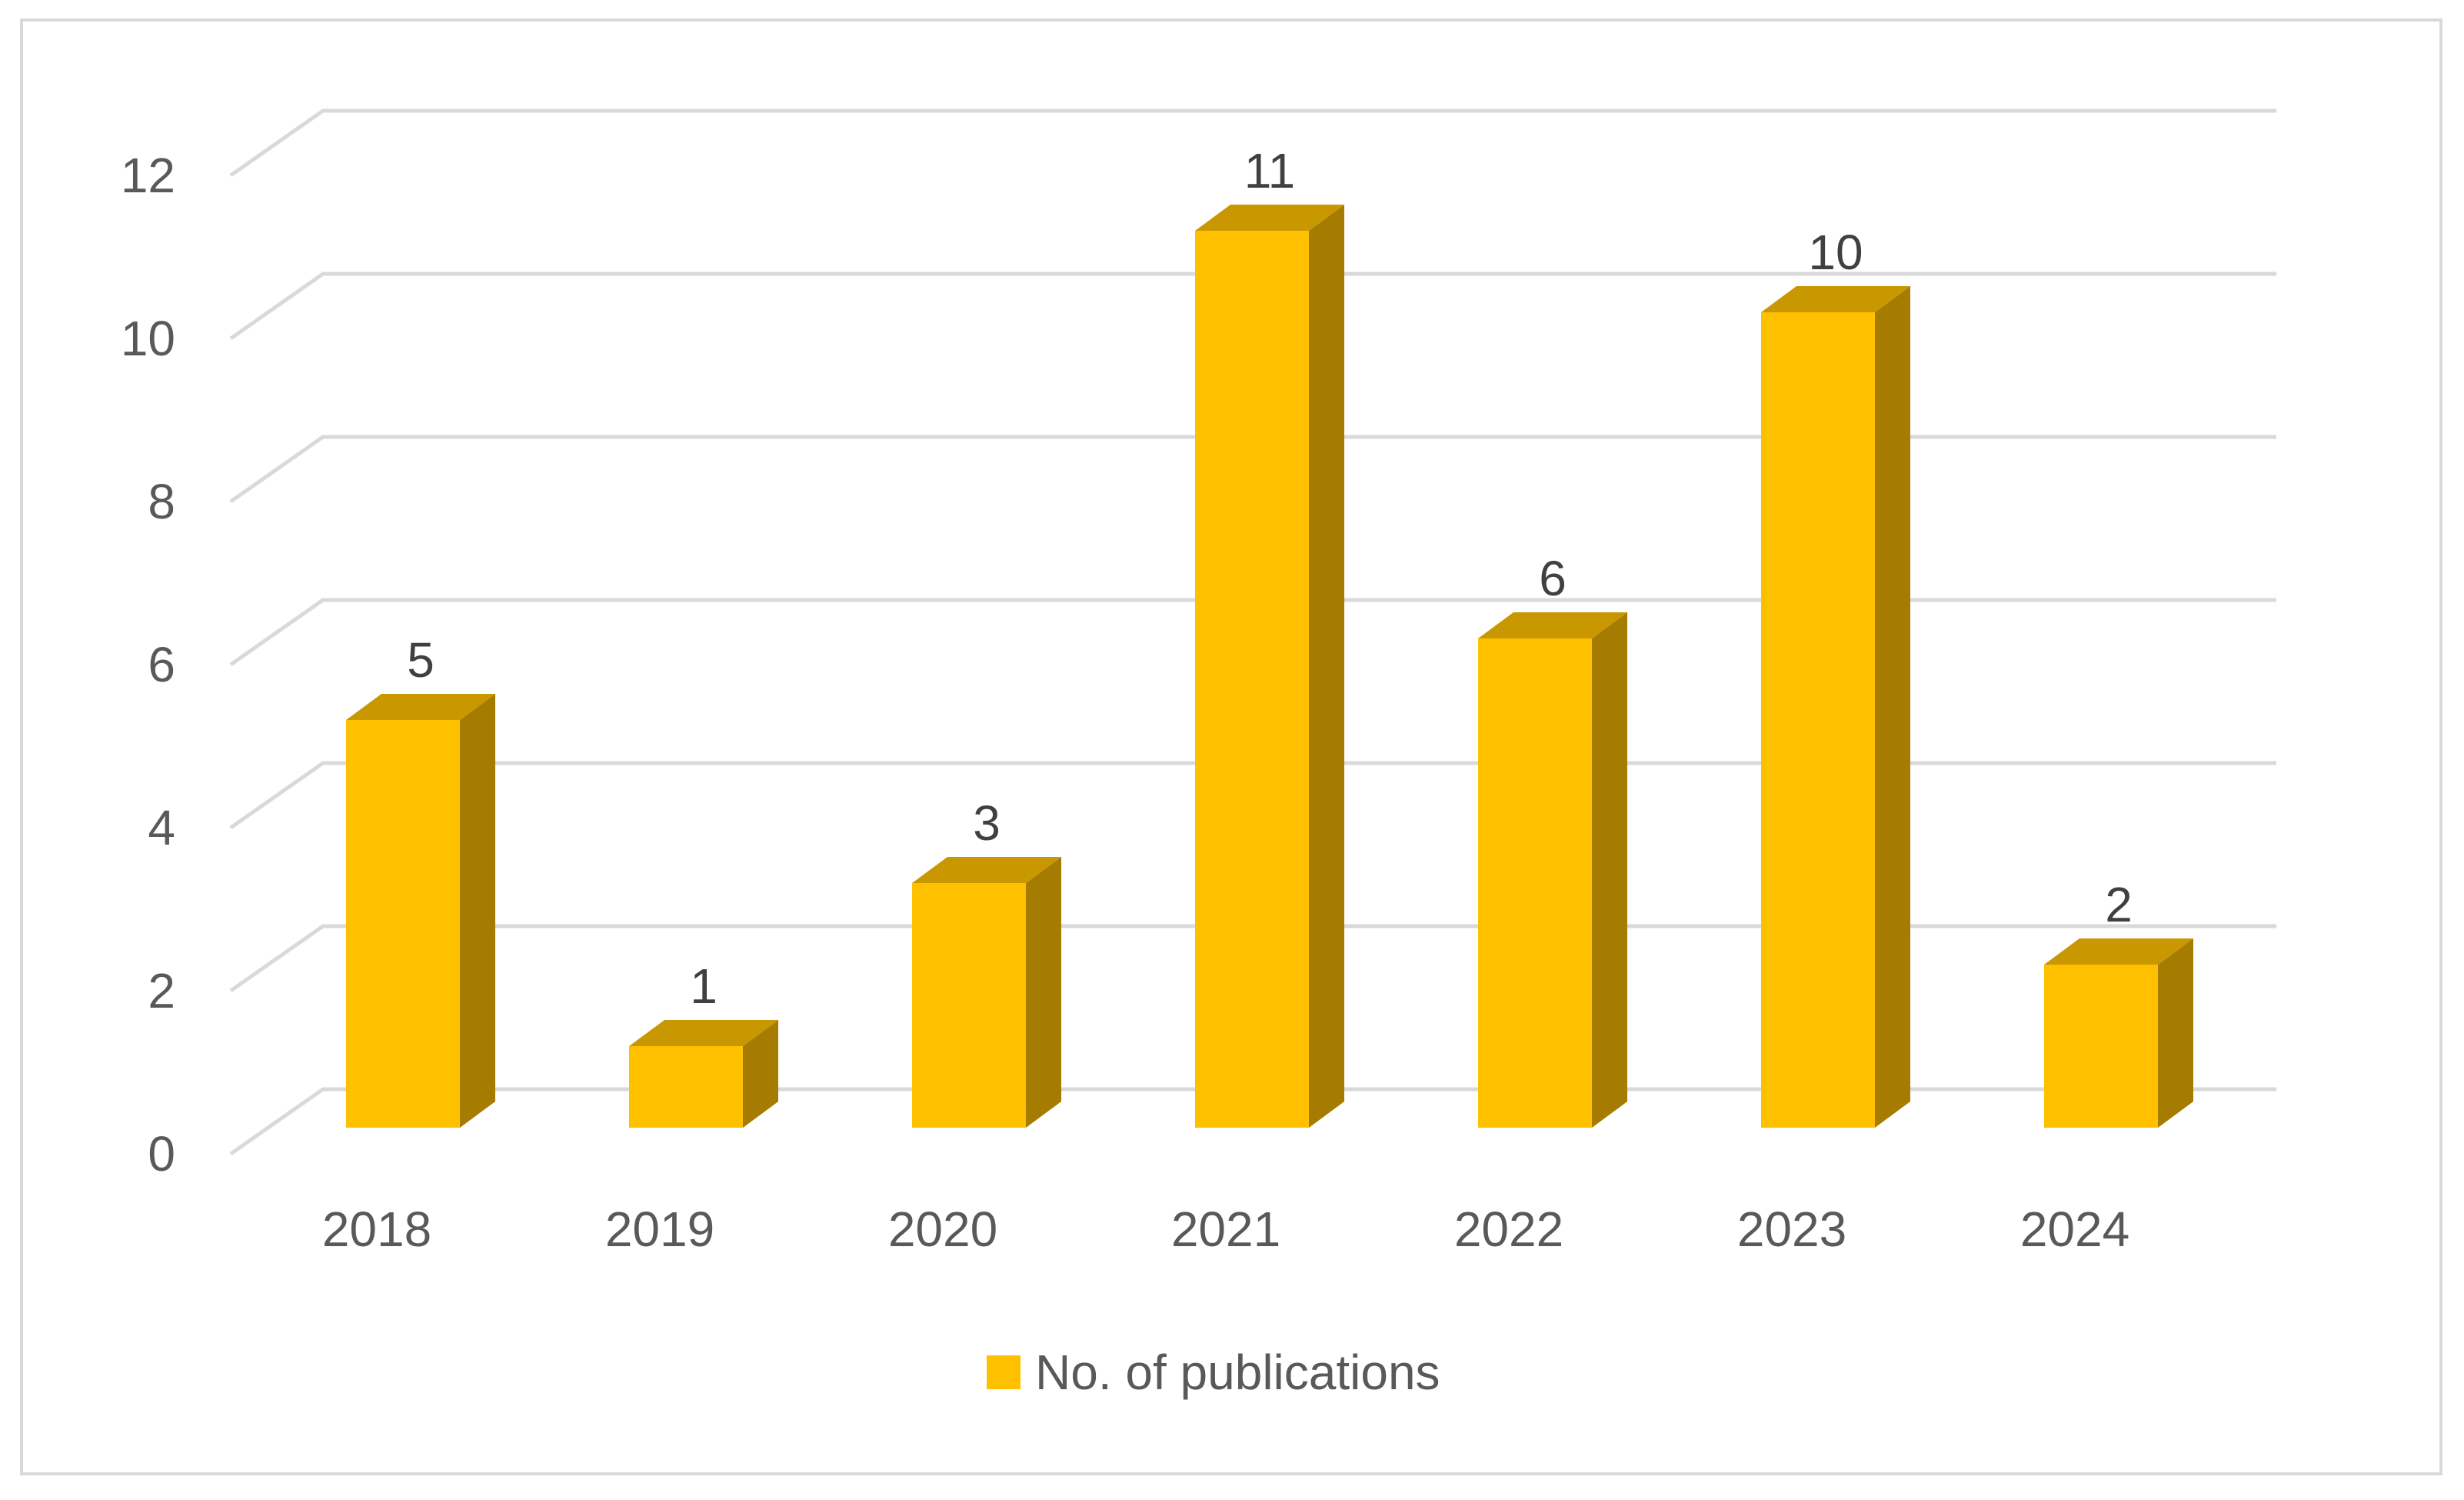 Image resolution: width=2464 pixels, height=1500 pixels. What do you see at coordinates (1835, 252) in the screenshot?
I see `data-label: 10` at bounding box center [1835, 252].